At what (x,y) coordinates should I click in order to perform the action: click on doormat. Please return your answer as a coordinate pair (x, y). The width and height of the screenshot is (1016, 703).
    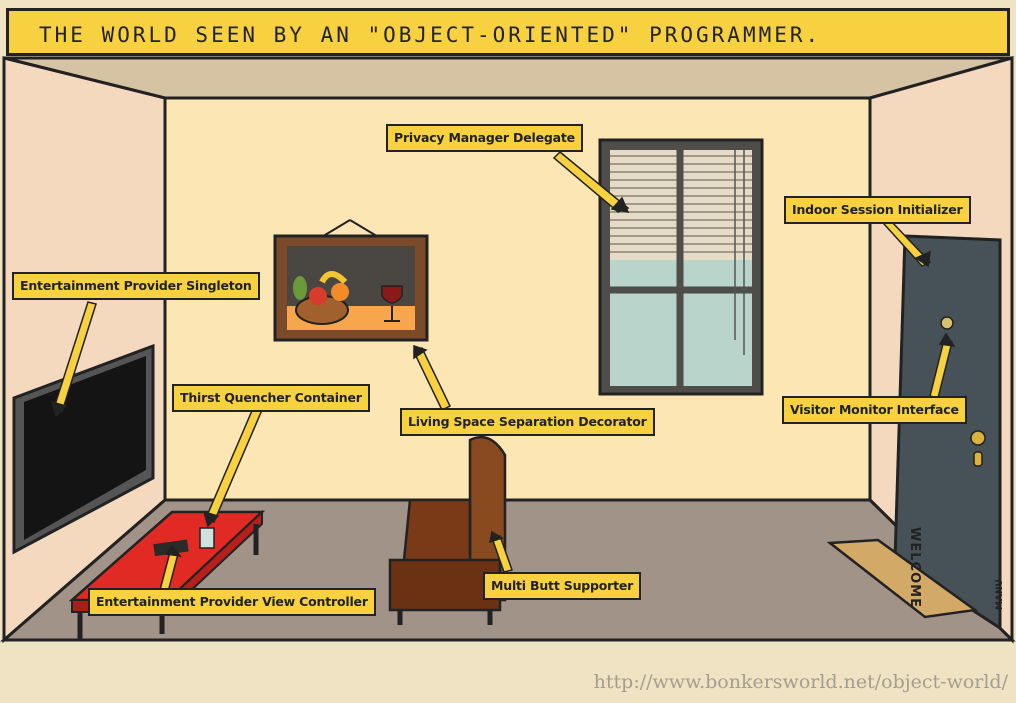
    Looking at the image, I should click on (902, 578).